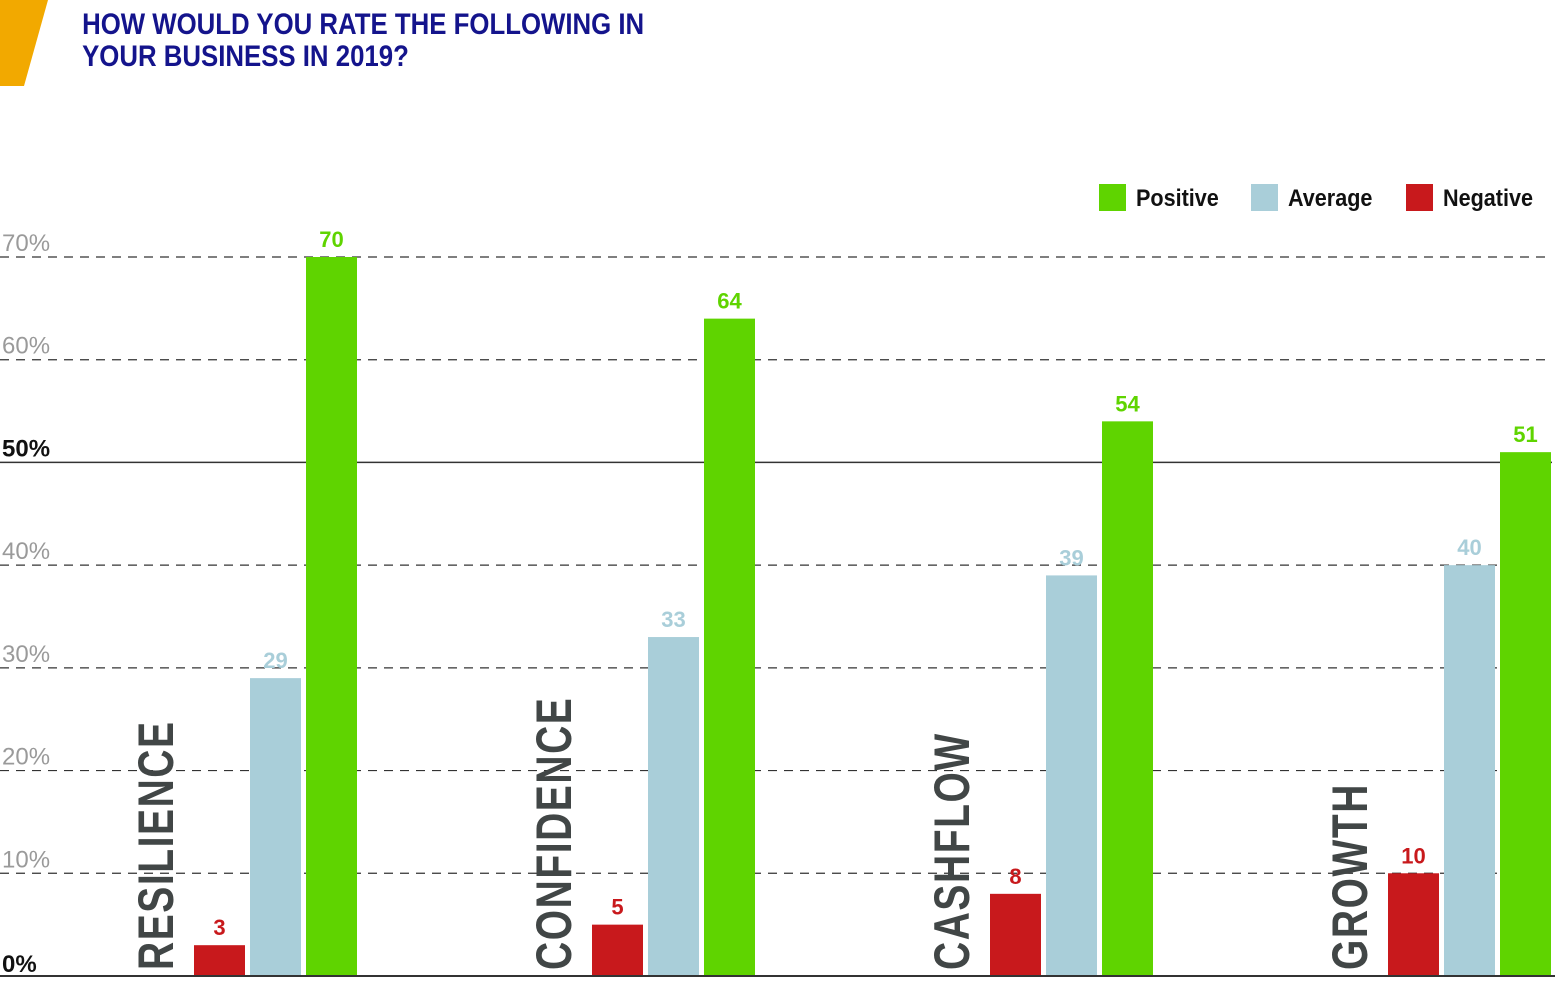  What do you see at coordinates (729, 647) in the screenshot?
I see `bar-confidence-positive` at bounding box center [729, 647].